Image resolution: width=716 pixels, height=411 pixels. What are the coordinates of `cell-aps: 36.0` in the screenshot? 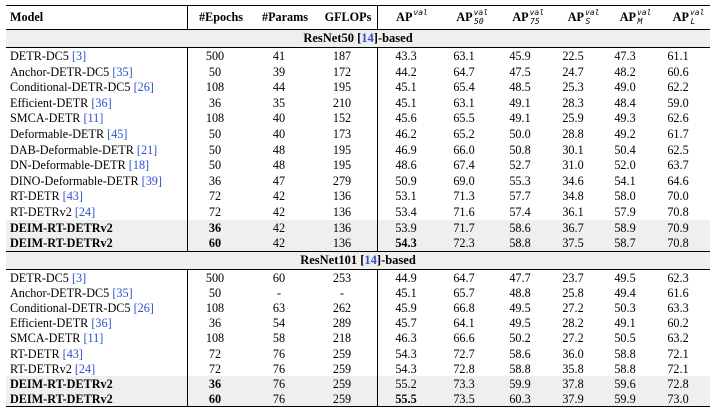 It's located at (573, 353).